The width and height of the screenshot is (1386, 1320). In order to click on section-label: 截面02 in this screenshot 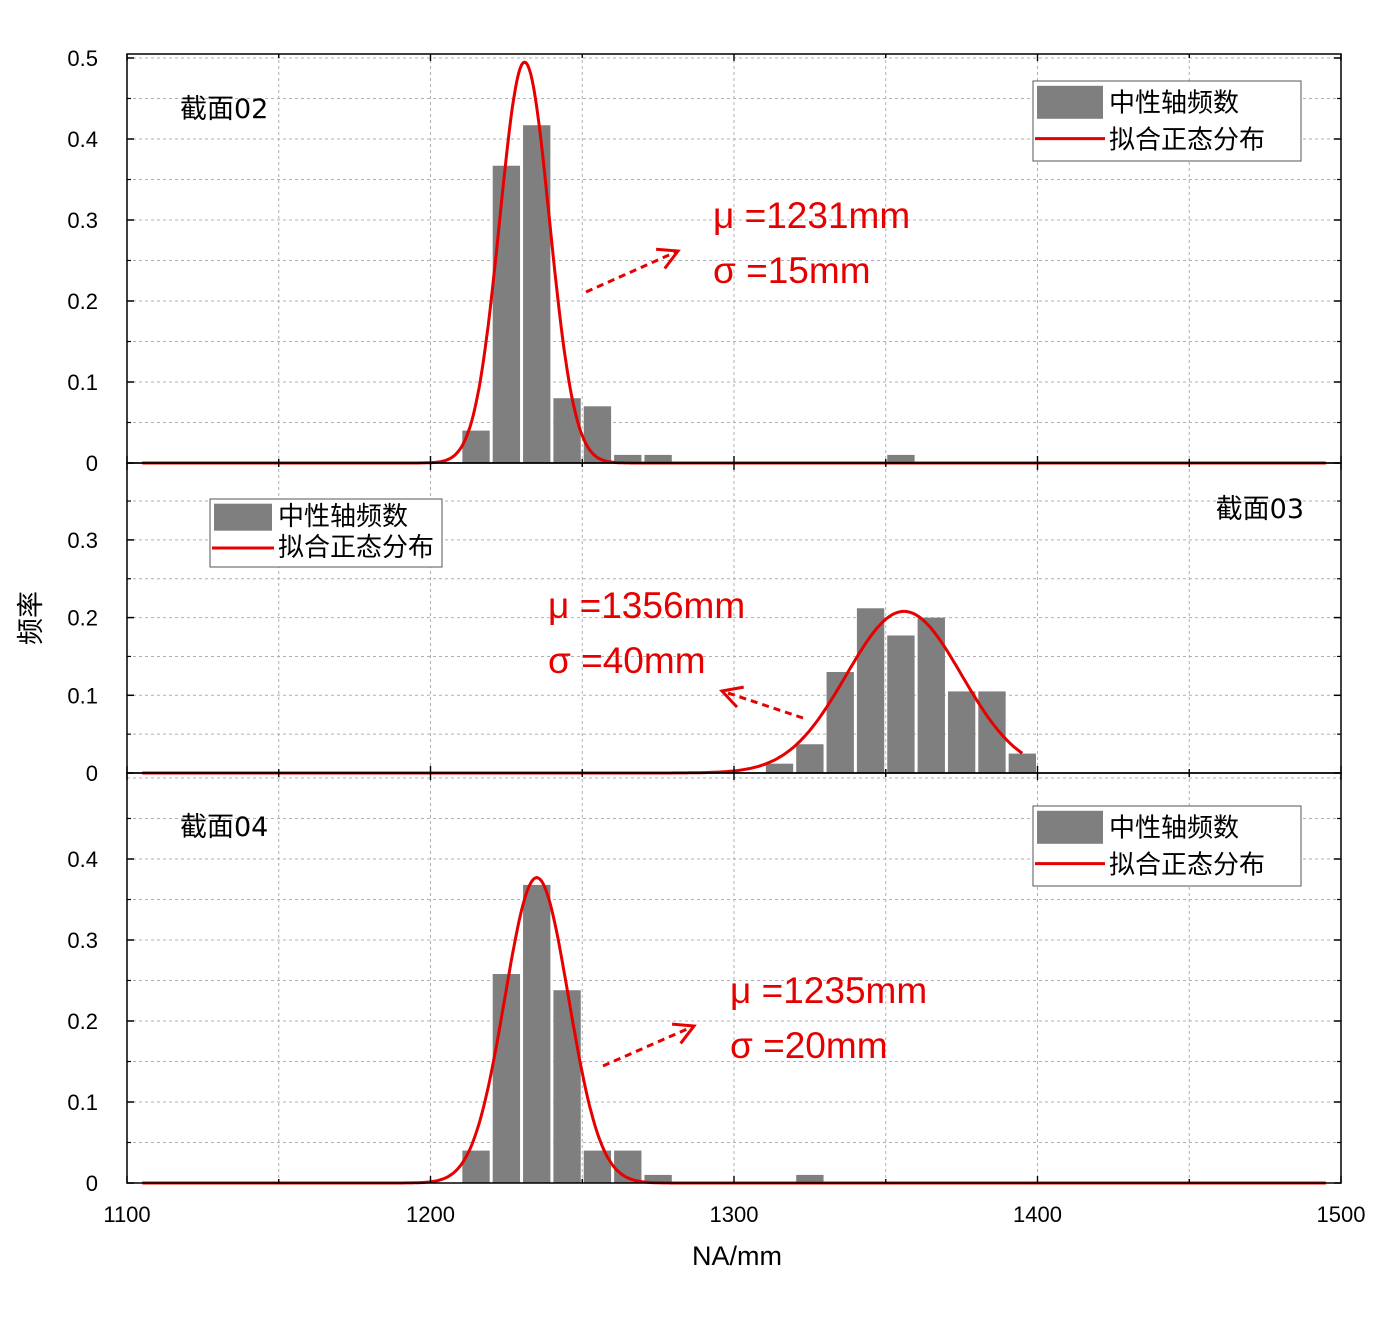, I will do `click(224, 109)`.